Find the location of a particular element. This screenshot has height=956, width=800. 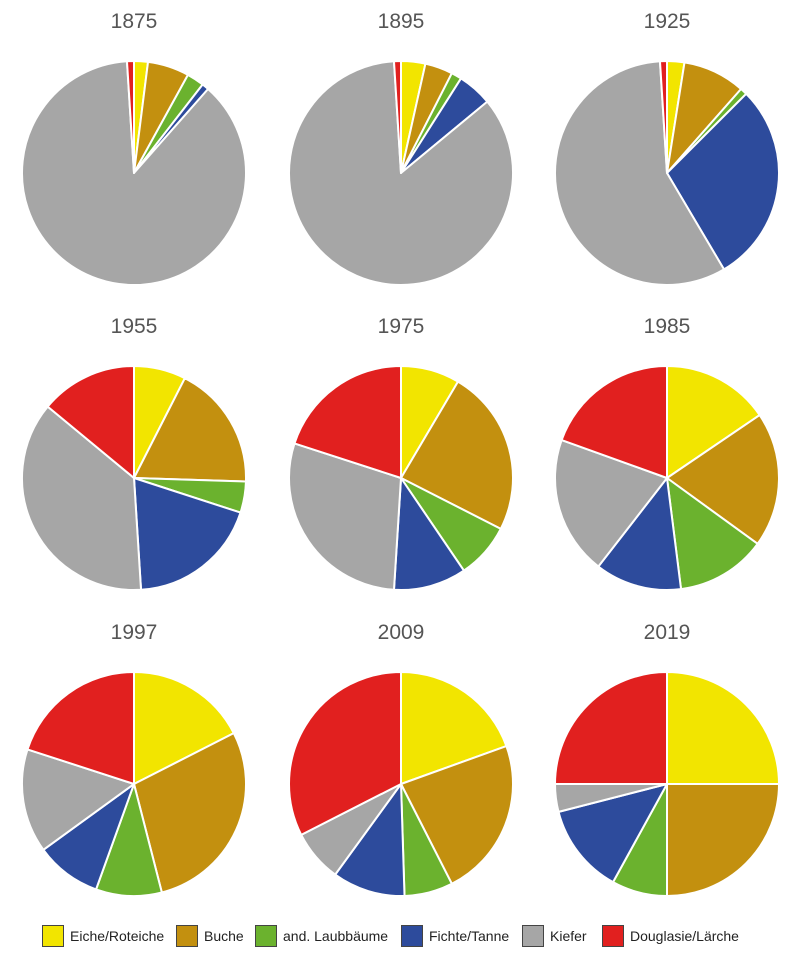

legend-item-laubbaeume: and. Laubbäume is located at coordinates (321, 936).